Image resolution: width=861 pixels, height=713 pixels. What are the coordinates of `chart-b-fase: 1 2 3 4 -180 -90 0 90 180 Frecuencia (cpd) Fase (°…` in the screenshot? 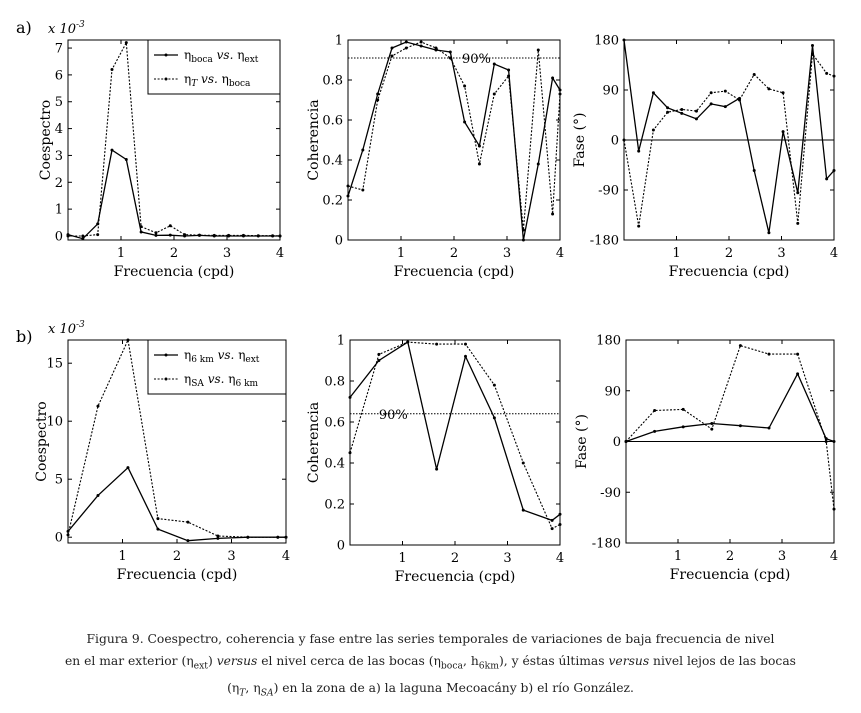 It's located at (706, 459).